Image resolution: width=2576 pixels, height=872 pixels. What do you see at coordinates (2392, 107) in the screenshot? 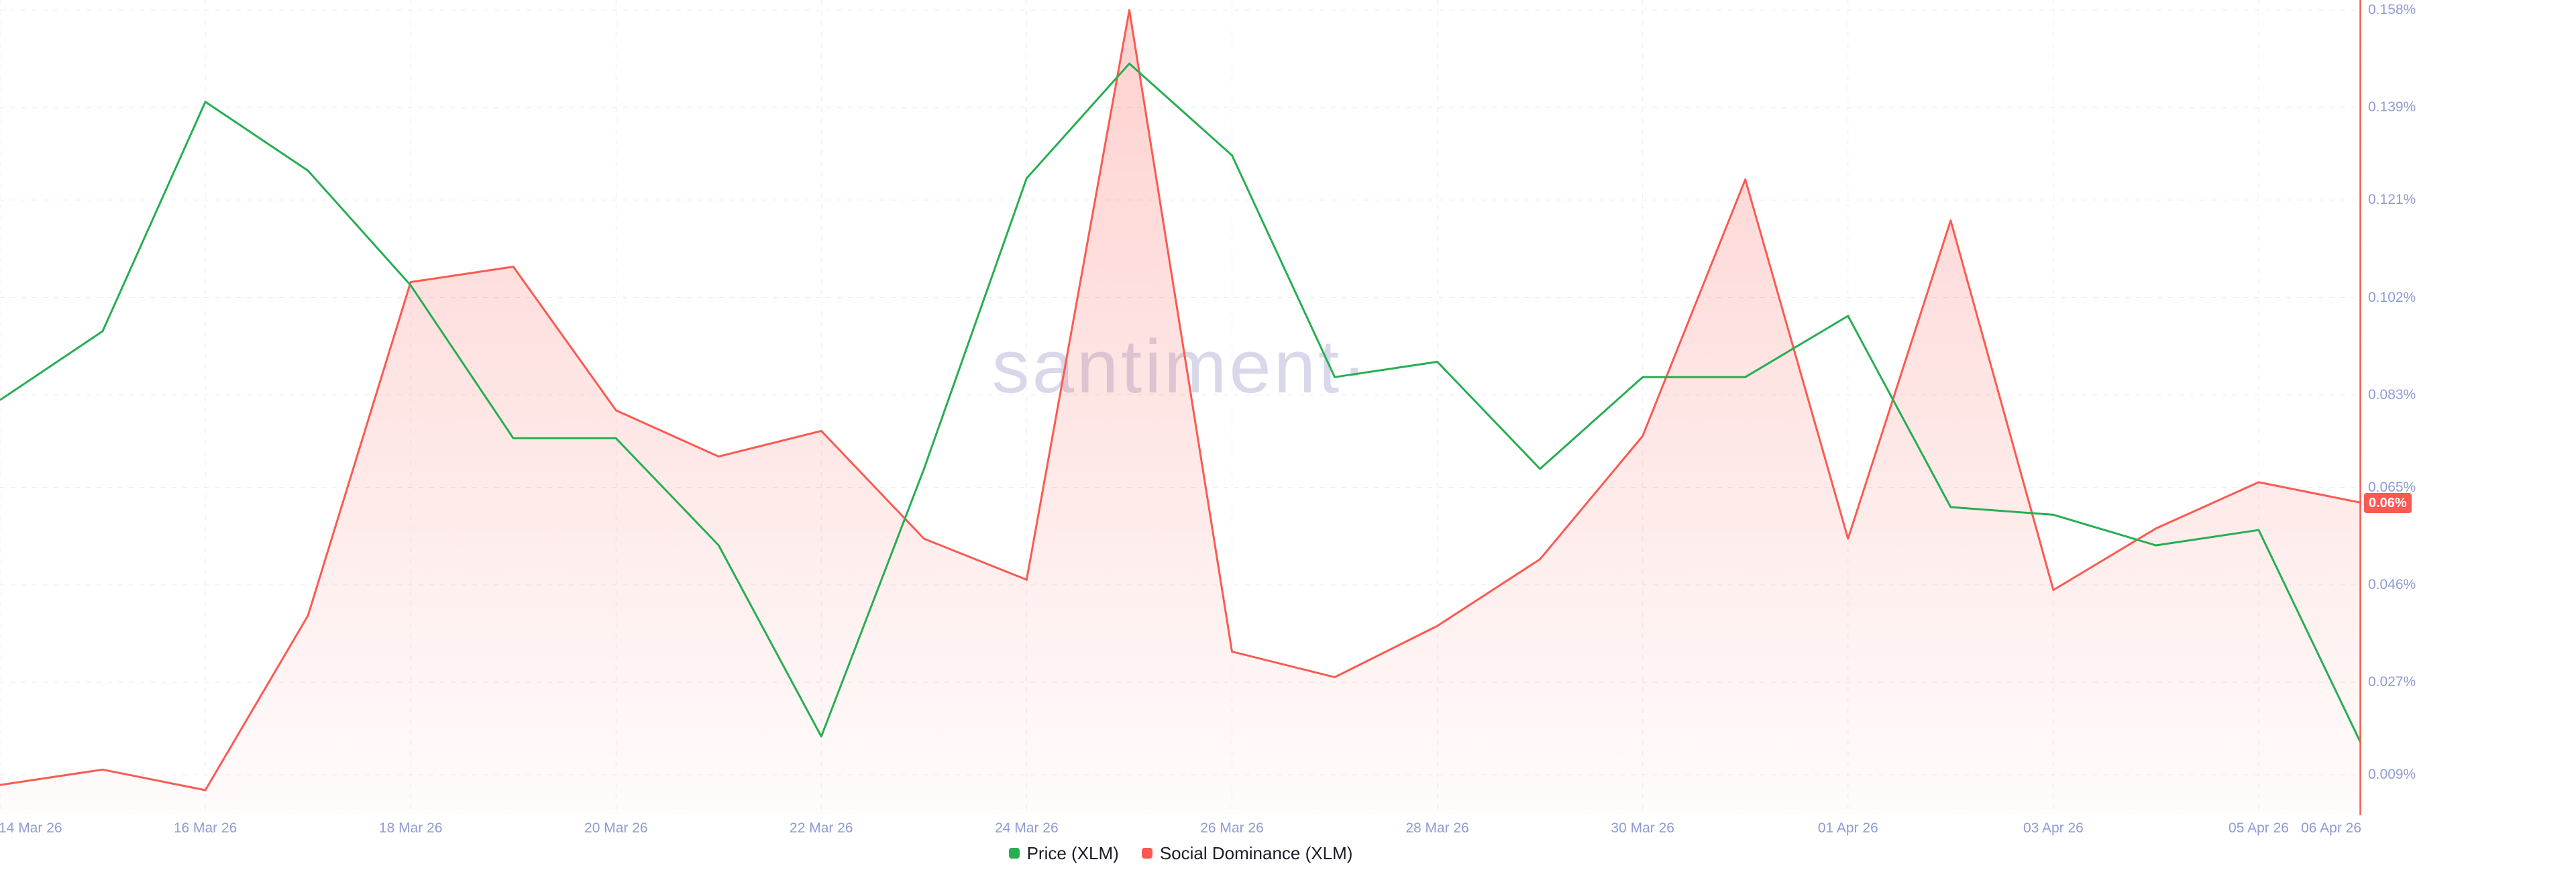
I see `y-axis-label: 0.139%` at bounding box center [2392, 107].